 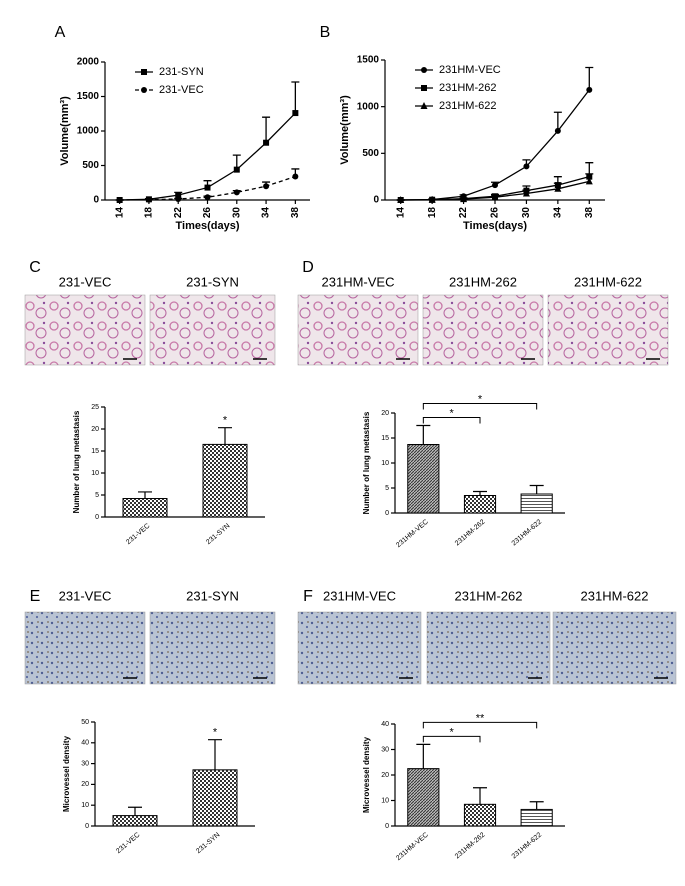 I want to click on x-tick-label: 14, so click(x=119, y=213).